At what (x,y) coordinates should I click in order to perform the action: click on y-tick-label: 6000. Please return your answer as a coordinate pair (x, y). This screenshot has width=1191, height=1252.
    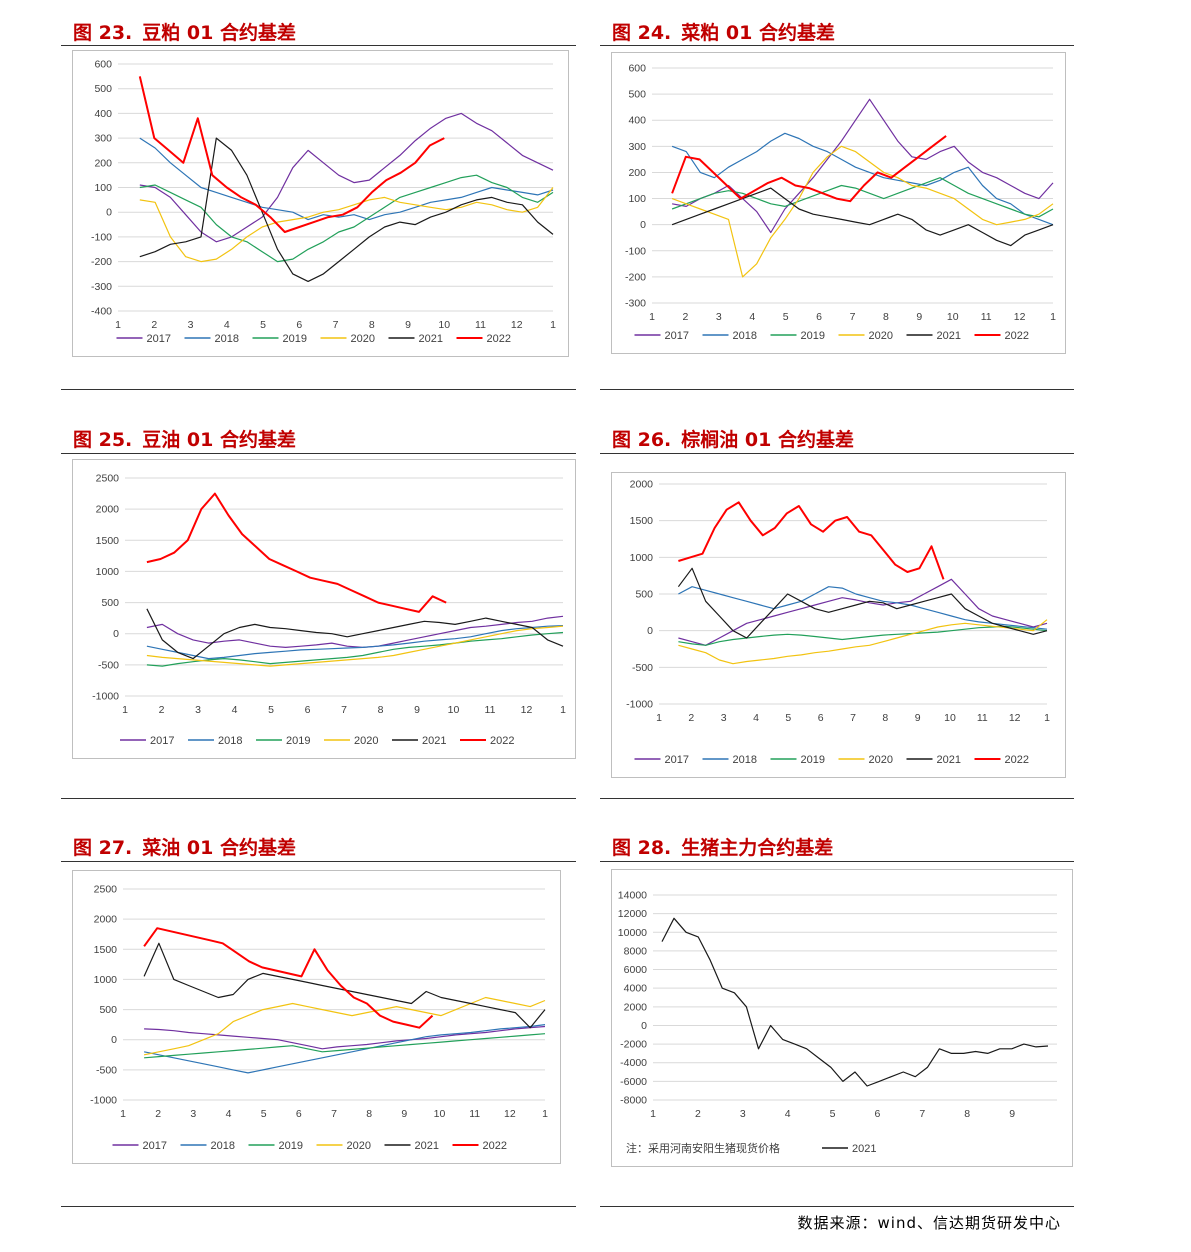
    Looking at the image, I should click on (636, 970).